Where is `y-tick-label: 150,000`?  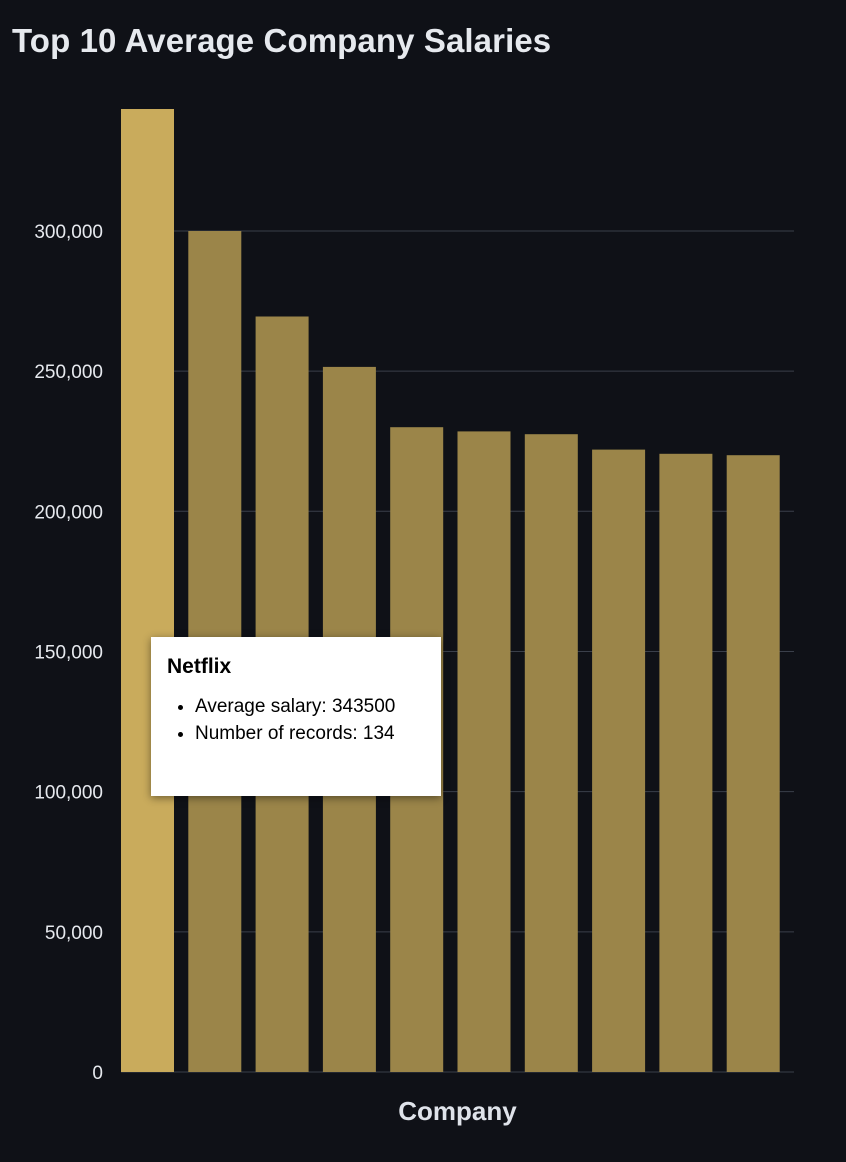
y-tick-label: 150,000 is located at coordinates (68, 652).